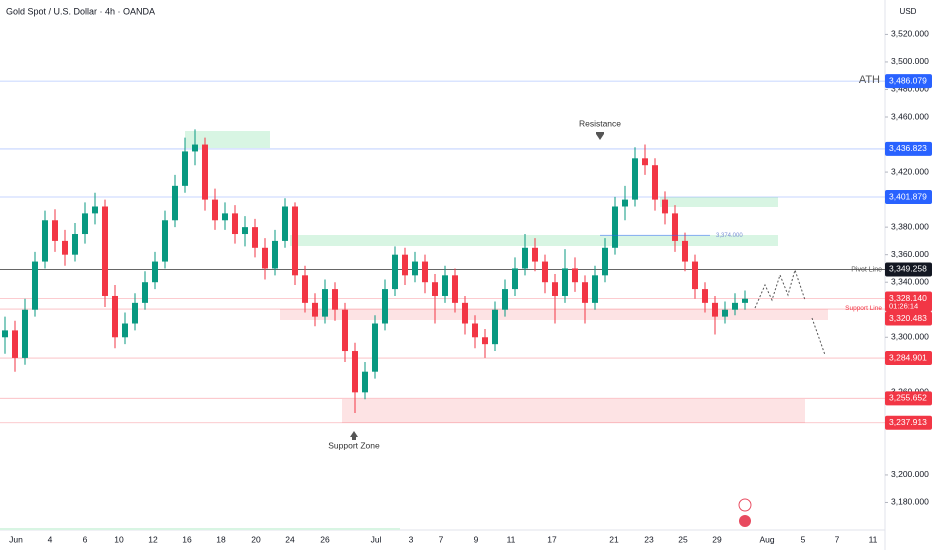 This screenshot has height=550, width=932. What do you see at coordinates (908, 269) in the screenshot?
I see `price-label: 3,349.258` at bounding box center [908, 269].